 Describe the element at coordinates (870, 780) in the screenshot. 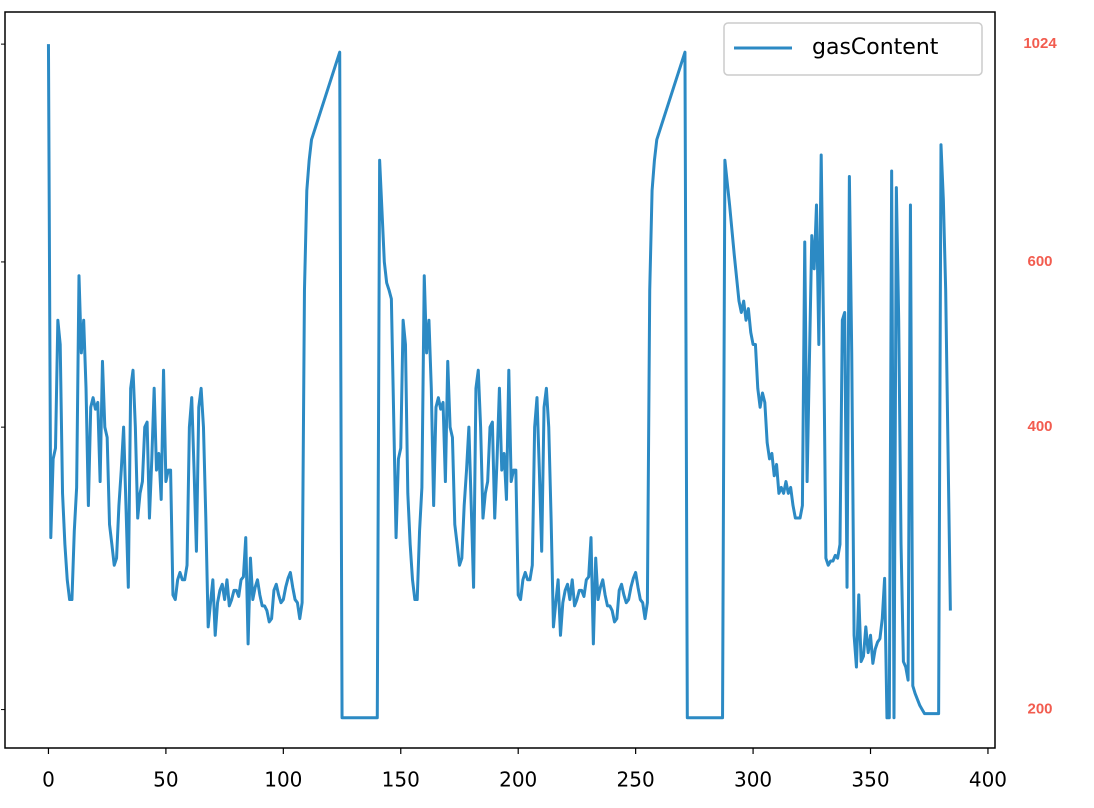

I see `x-tick-label: 350` at that location.